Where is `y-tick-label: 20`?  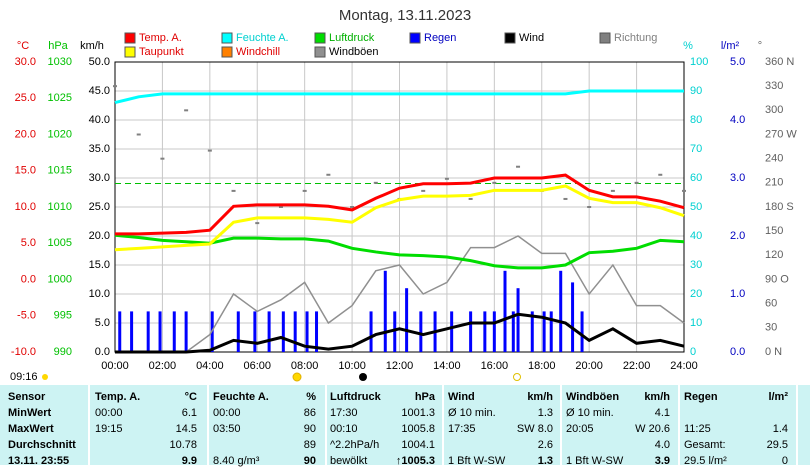
y-tick-label: 20 is located at coordinates (696, 294).